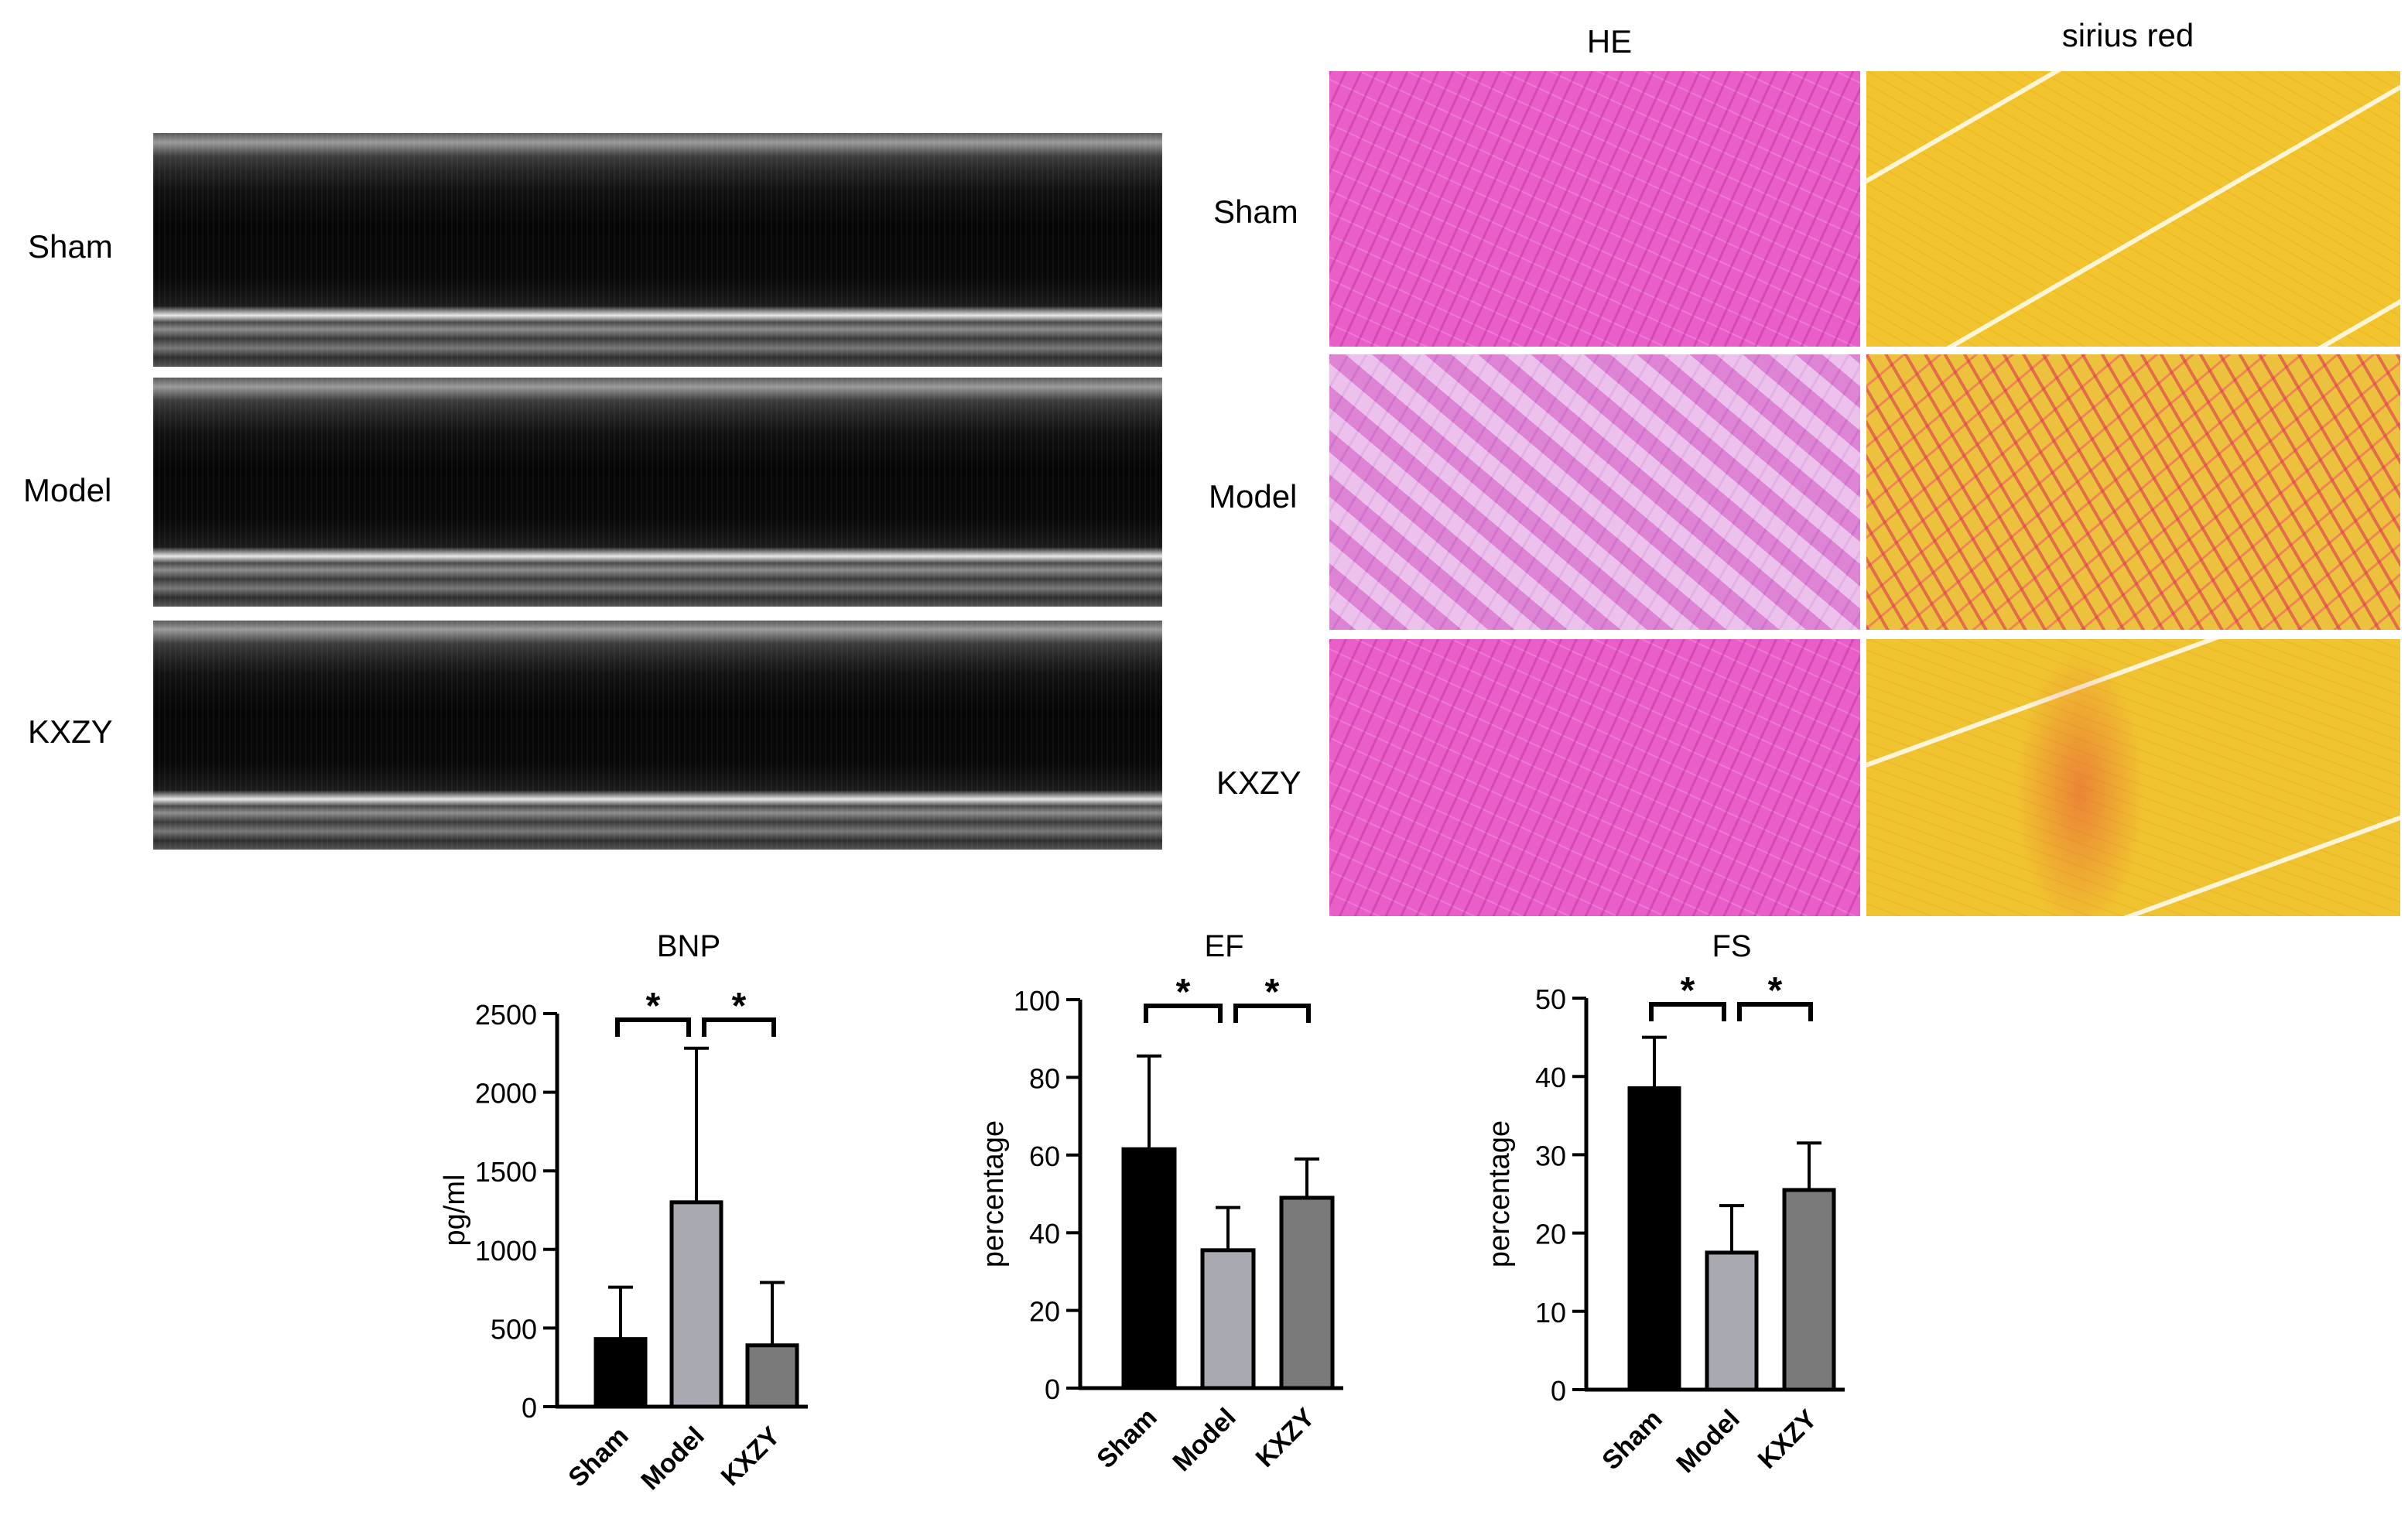 The width and height of the screenshot is (2408, 1515). Describe the element at coordinates (2133, 492) in the screenshot. I see `sirius-red-image-model` at that location.